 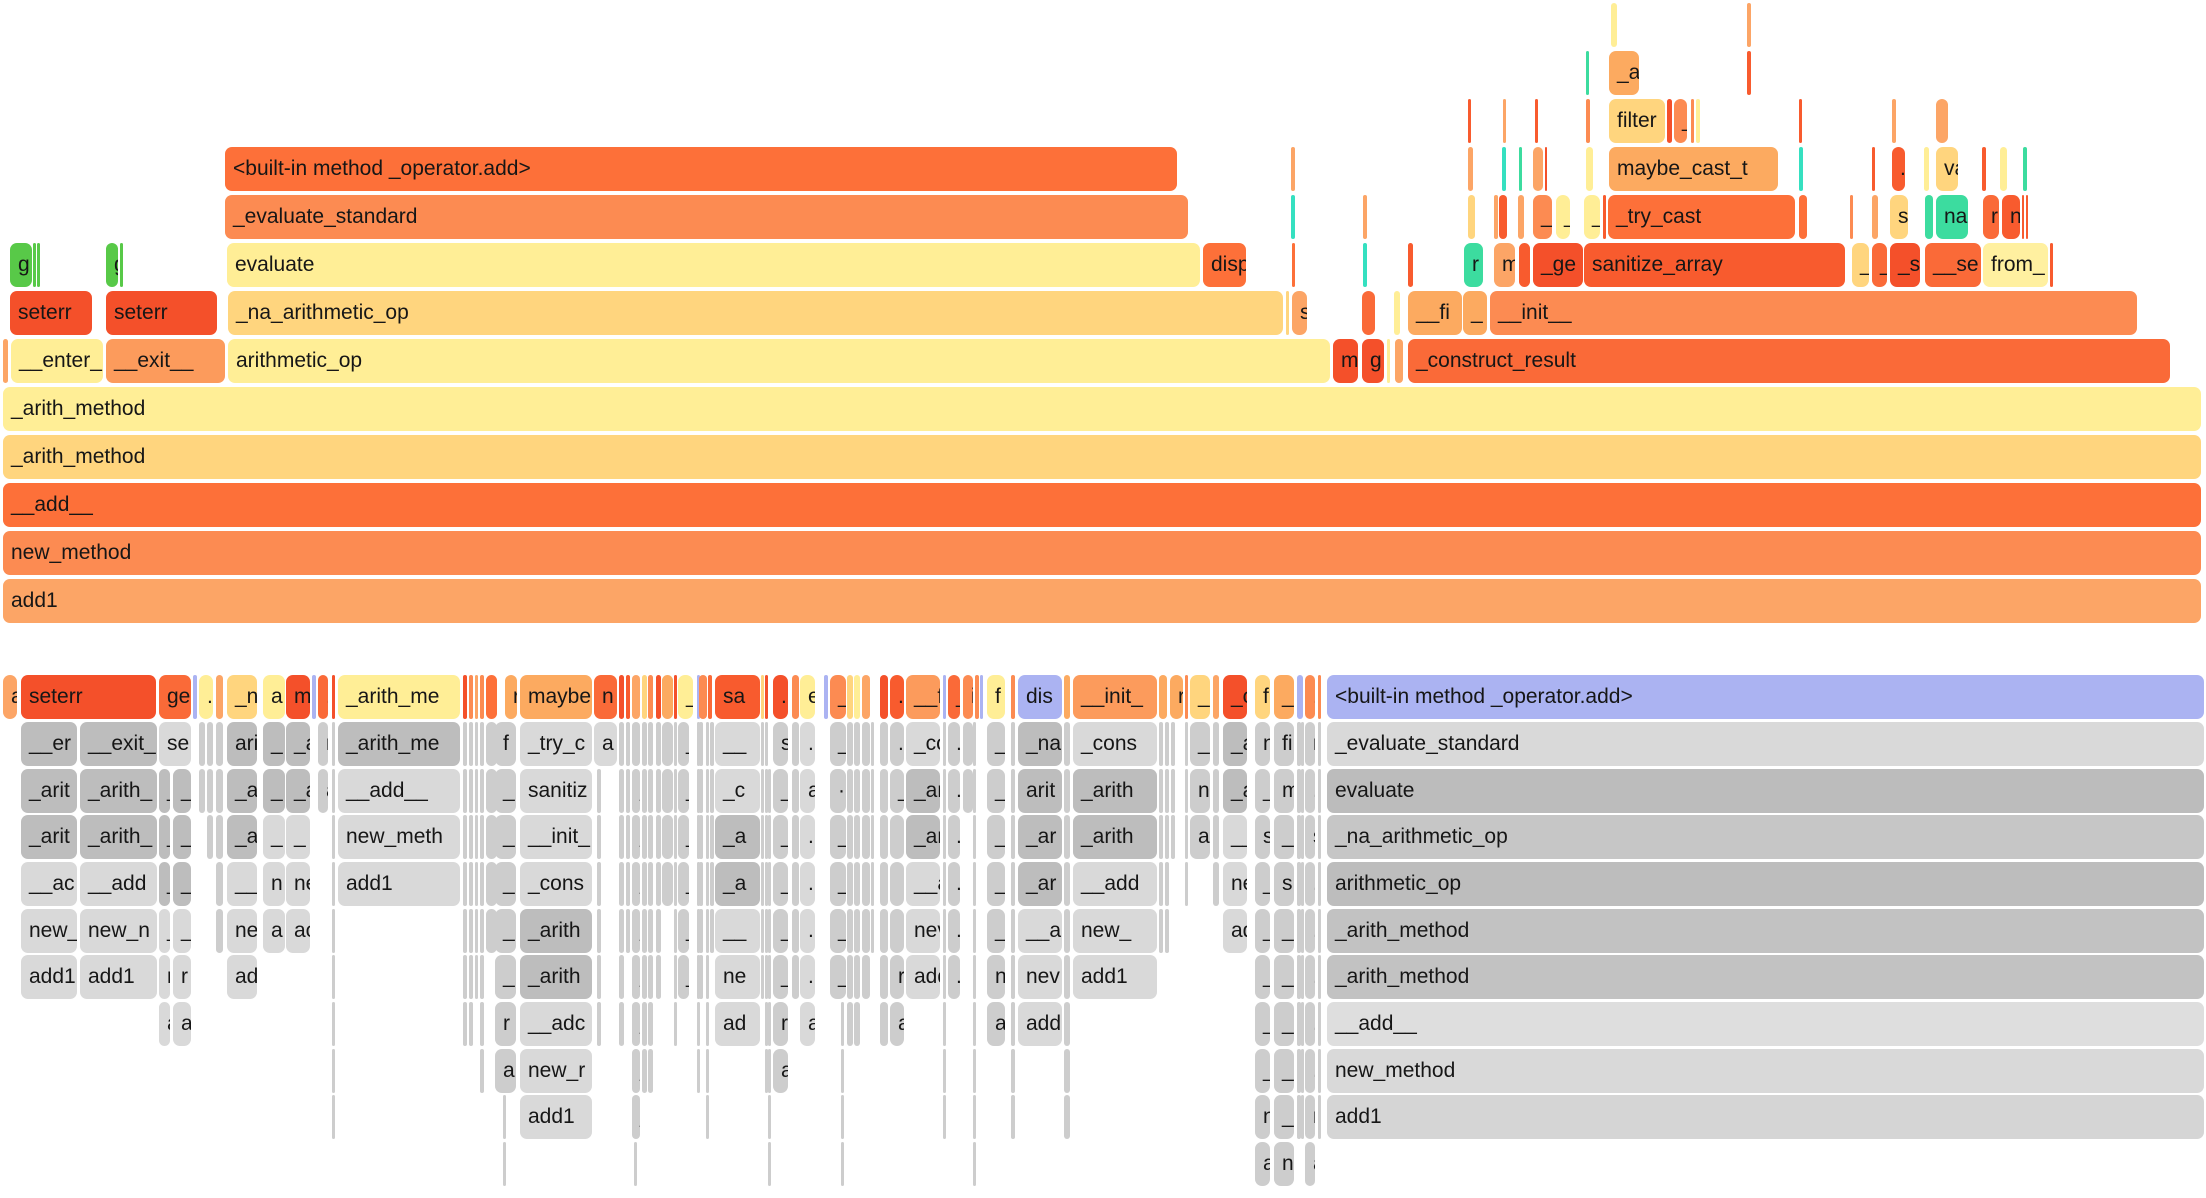 What do you see at coordinates (165, 361) in the screenshot?
I see `flame-block: __exit__` at bounding box center [165, 361].